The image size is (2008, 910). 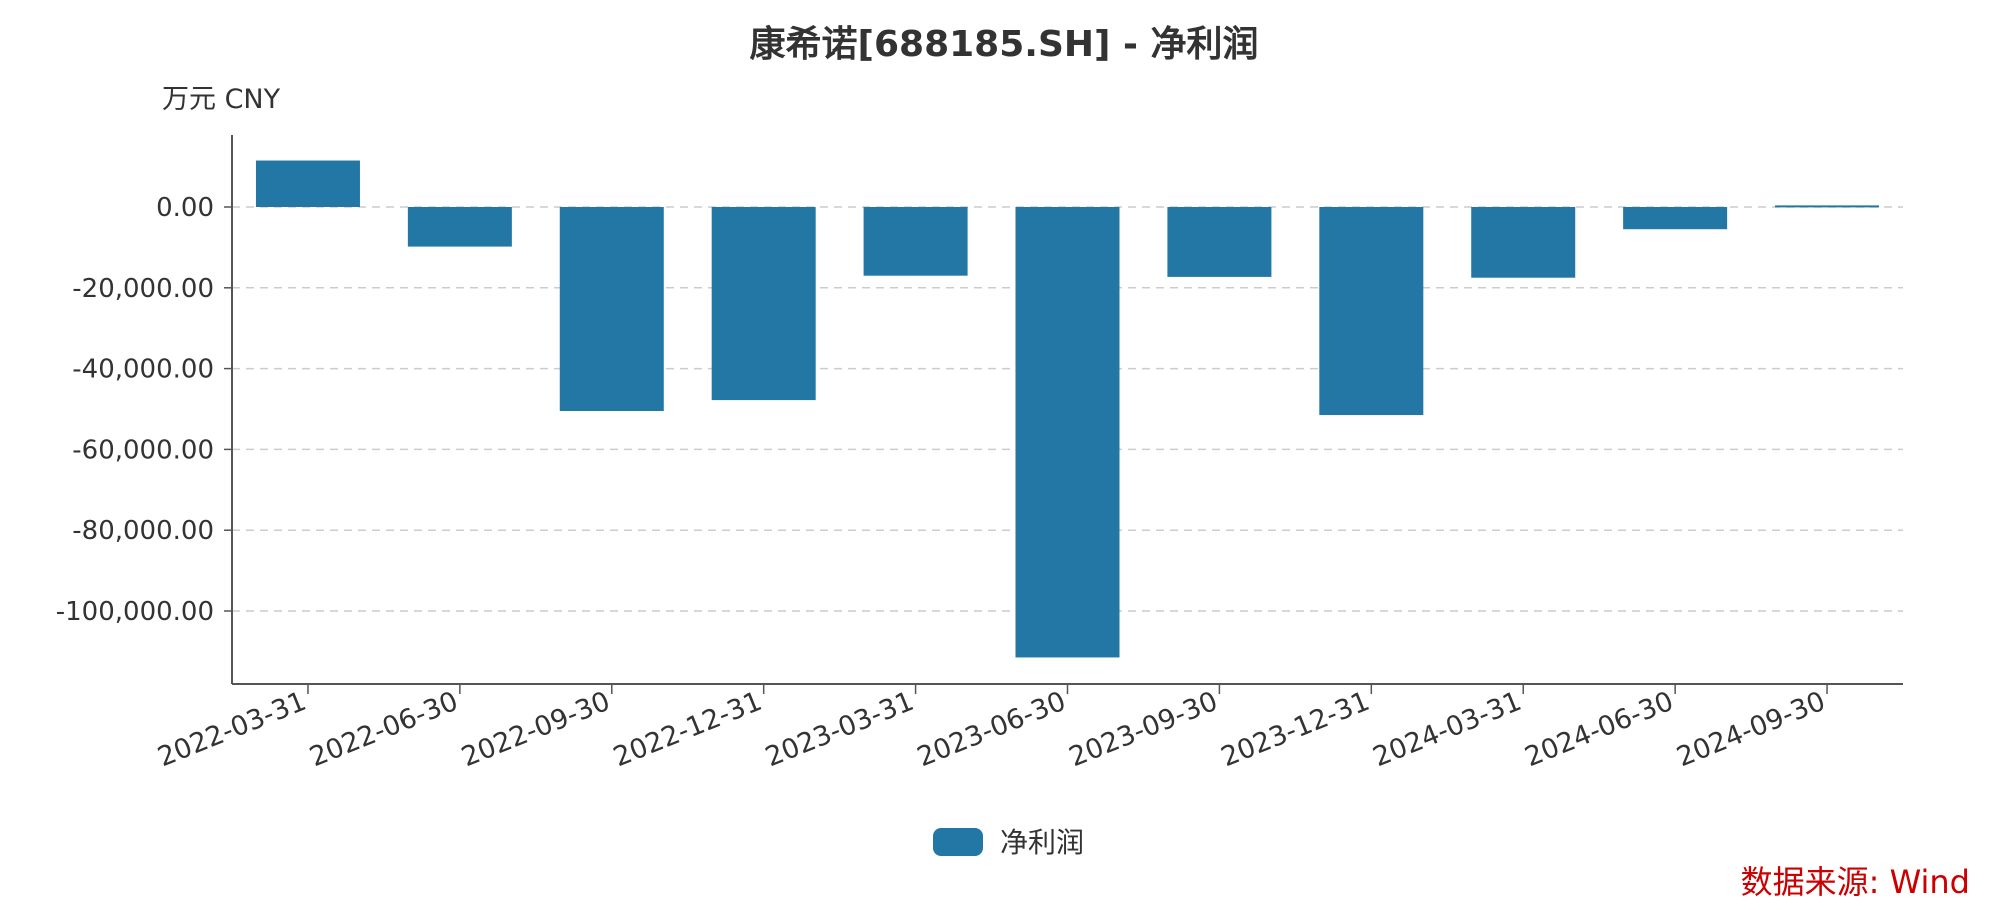 I want to click on x-tick-label: 2023-09-30, so click(x=1143, y=730).